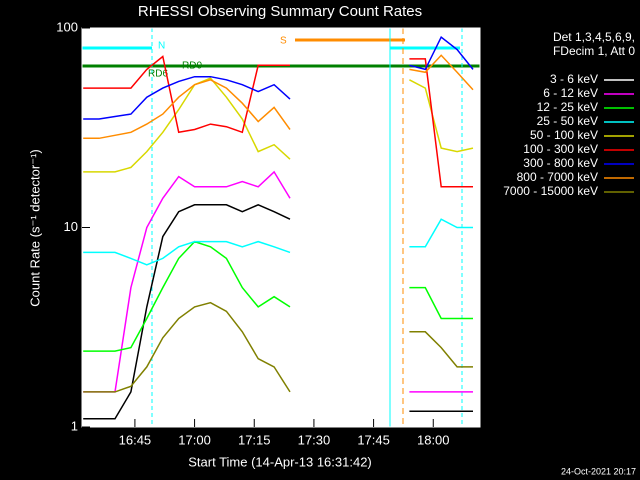  What do you see at coordinates (314, 439) in the screenshot?
I see `x-tick-label: 17:30` at bounding box center [314, 439].